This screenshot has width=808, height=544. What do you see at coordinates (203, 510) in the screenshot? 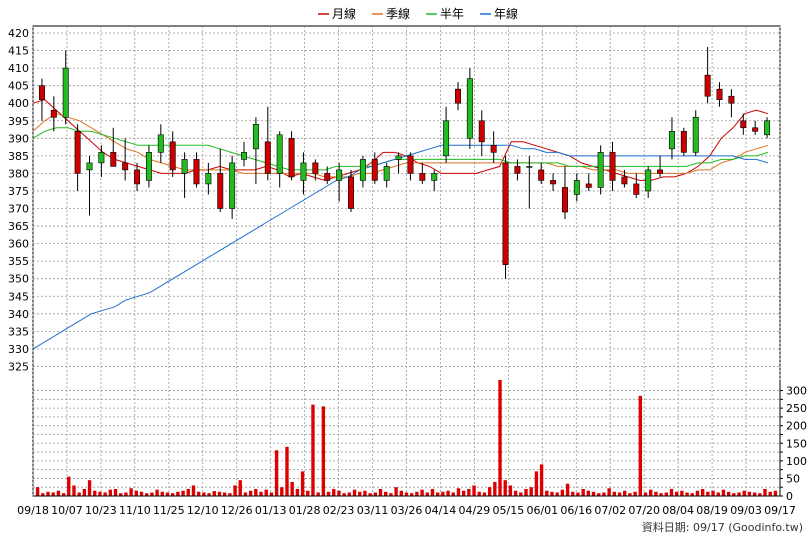
I see `x-tick-label: 12/10` at bounding box center [203, 510].